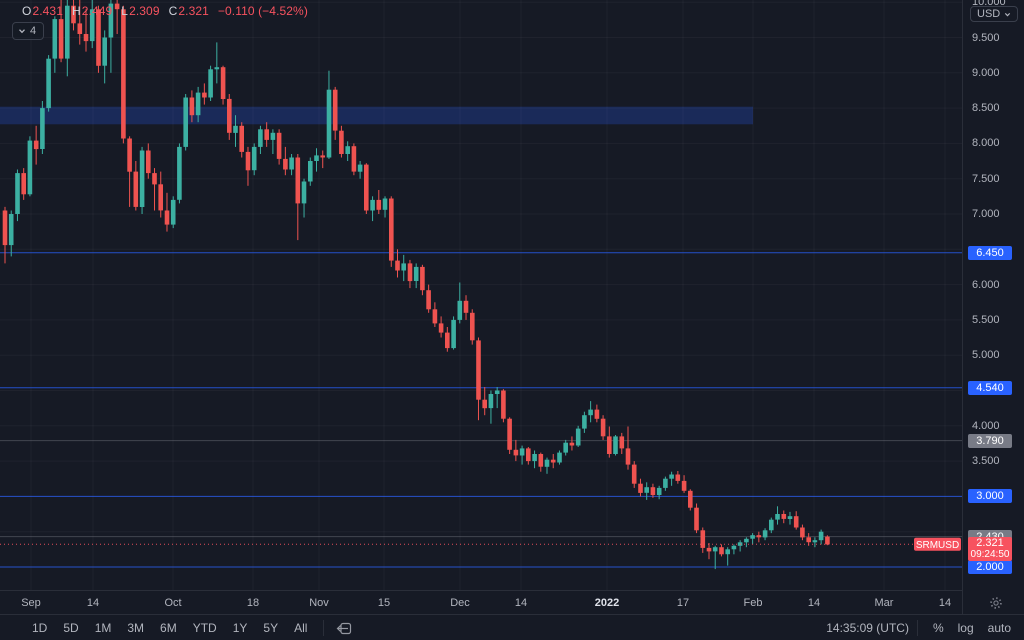 The height and width of the screenshot is (640, 1024). Describe the element at coordinates (301, 628) in the screenshot. I see `range-button-all: All` at that location.